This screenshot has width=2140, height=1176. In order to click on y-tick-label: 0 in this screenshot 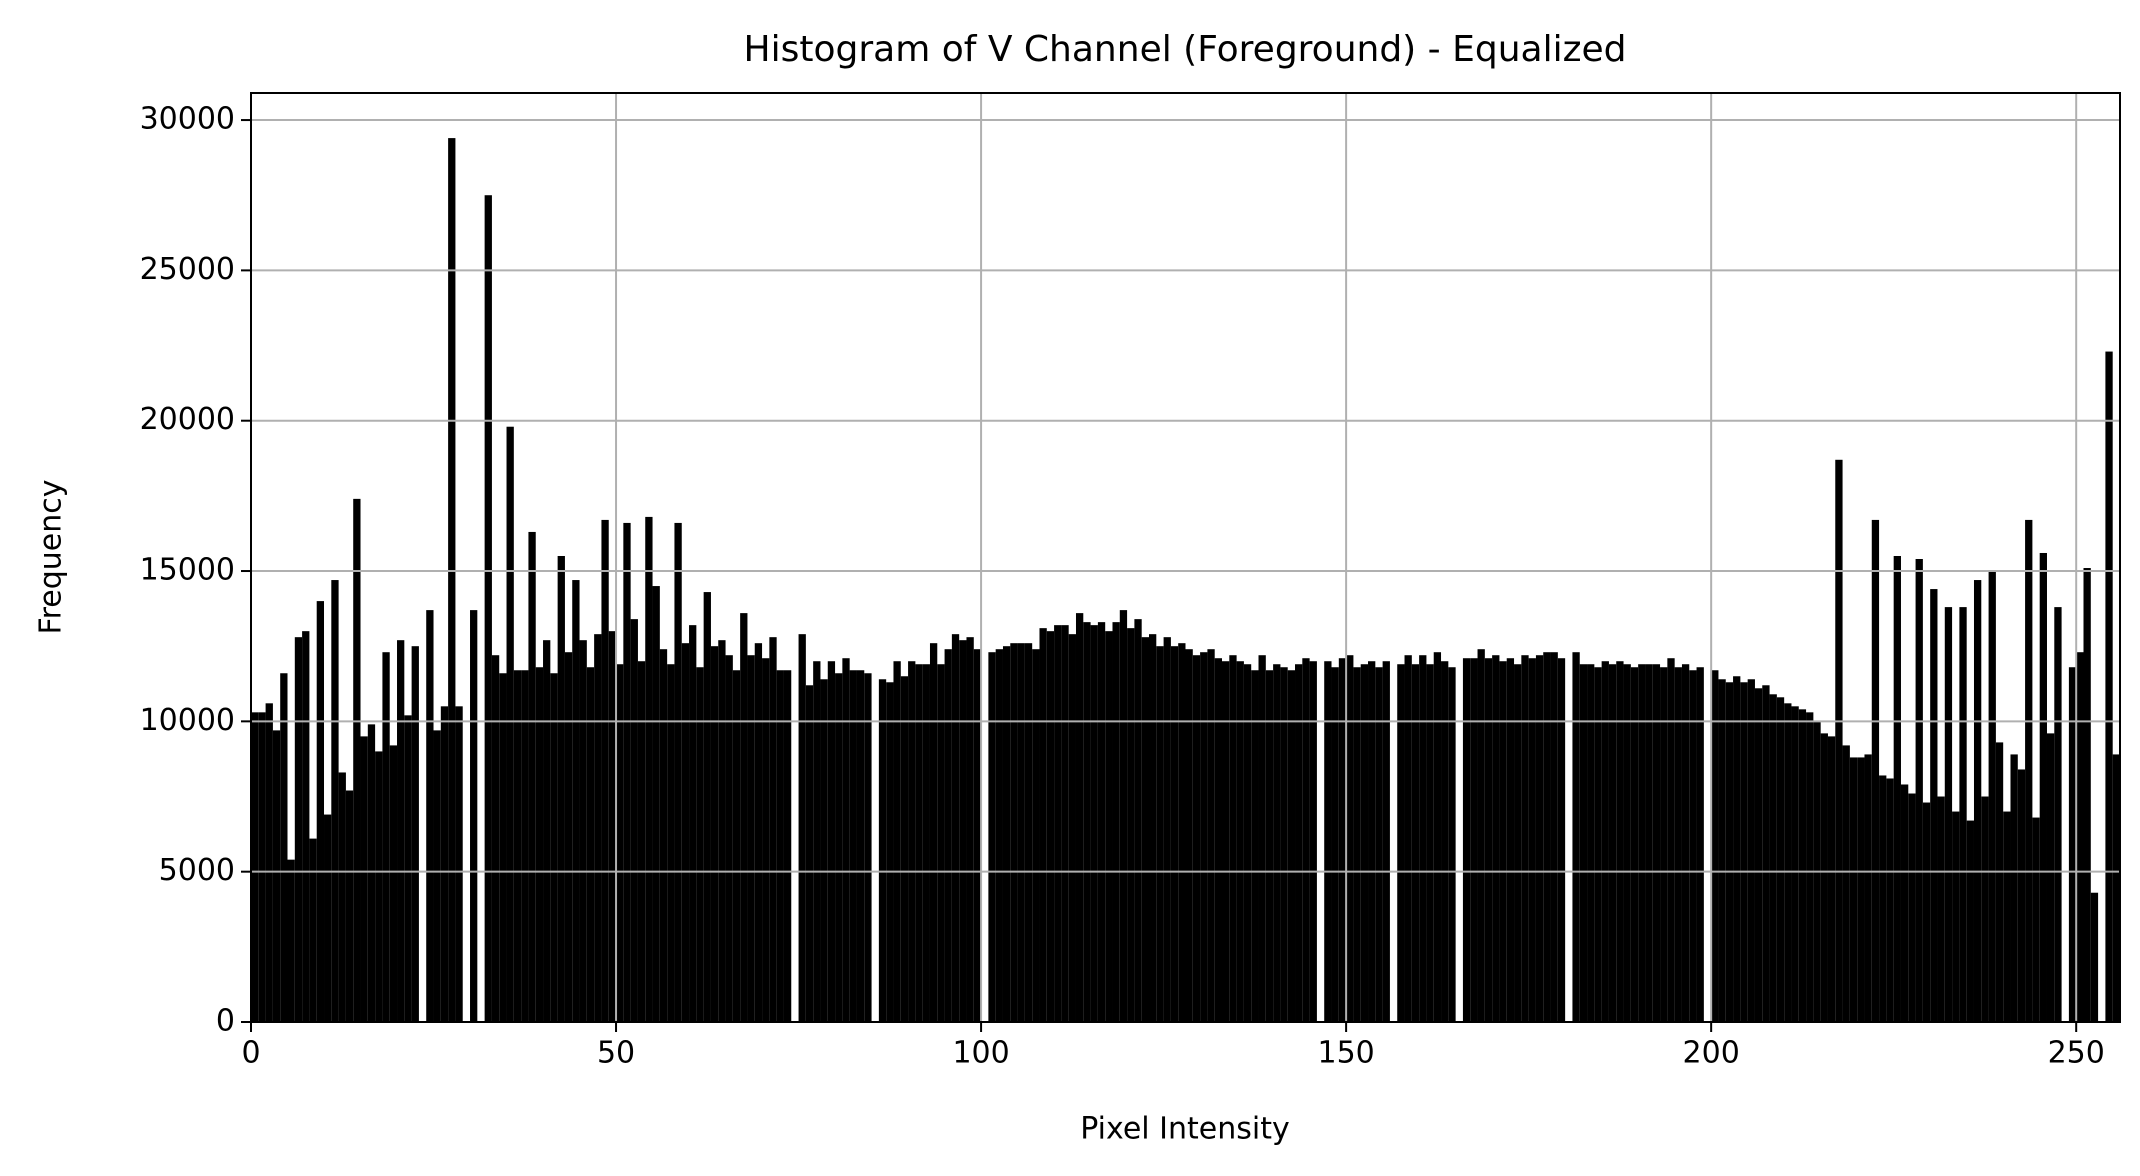, I will do `click(225, 1021)`.